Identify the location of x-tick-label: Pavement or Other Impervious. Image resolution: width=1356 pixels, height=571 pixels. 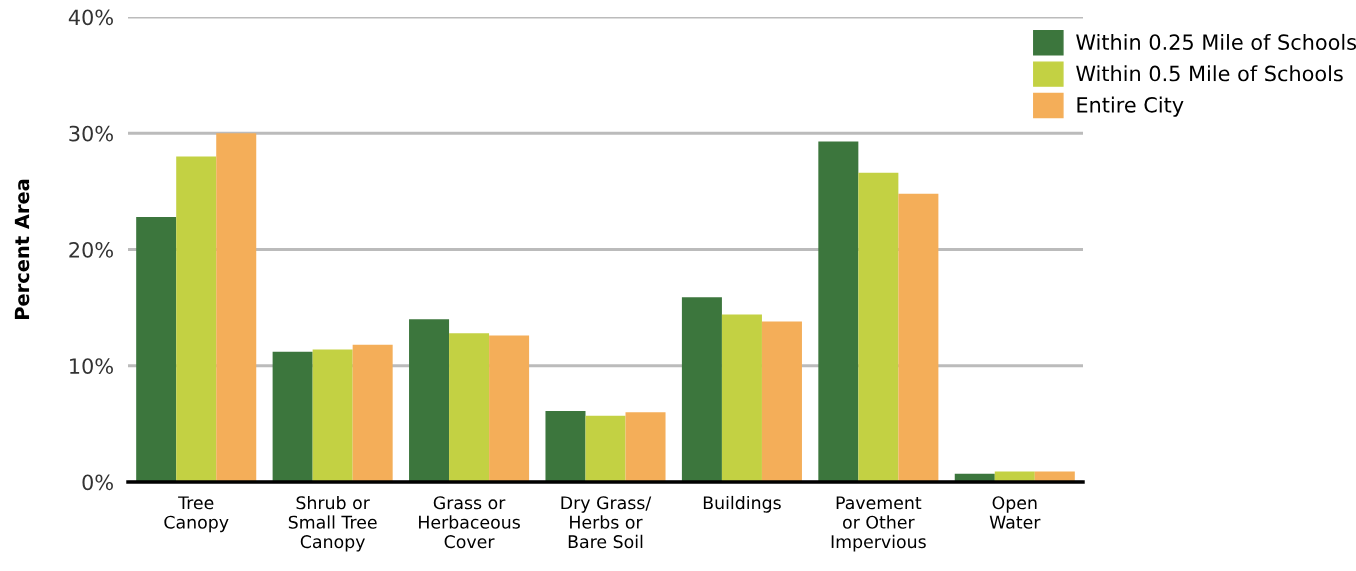
(878, 524).